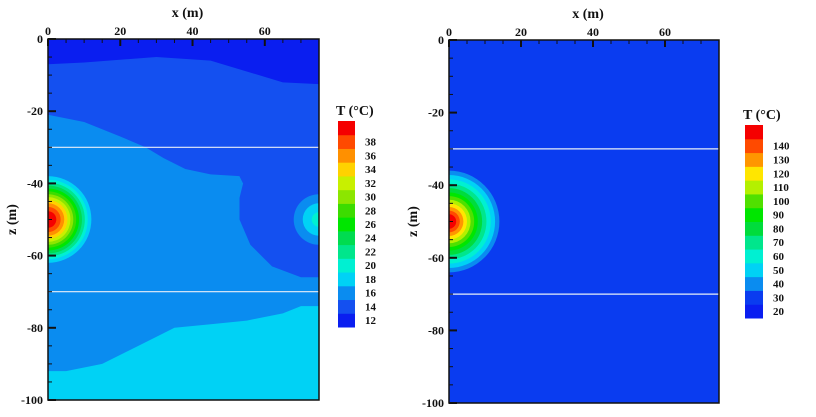 This screenshot has width=816, height=417. I want to click on colorbar-label: 16, so click(371, 294).